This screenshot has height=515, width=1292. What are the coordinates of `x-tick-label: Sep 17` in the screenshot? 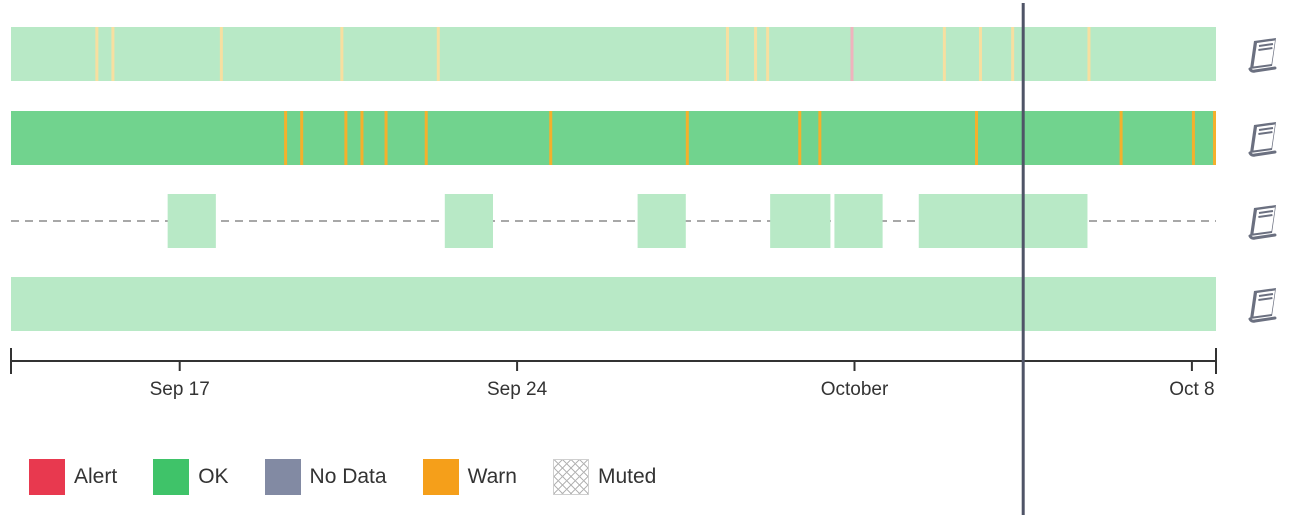 It's located at (180, 389).